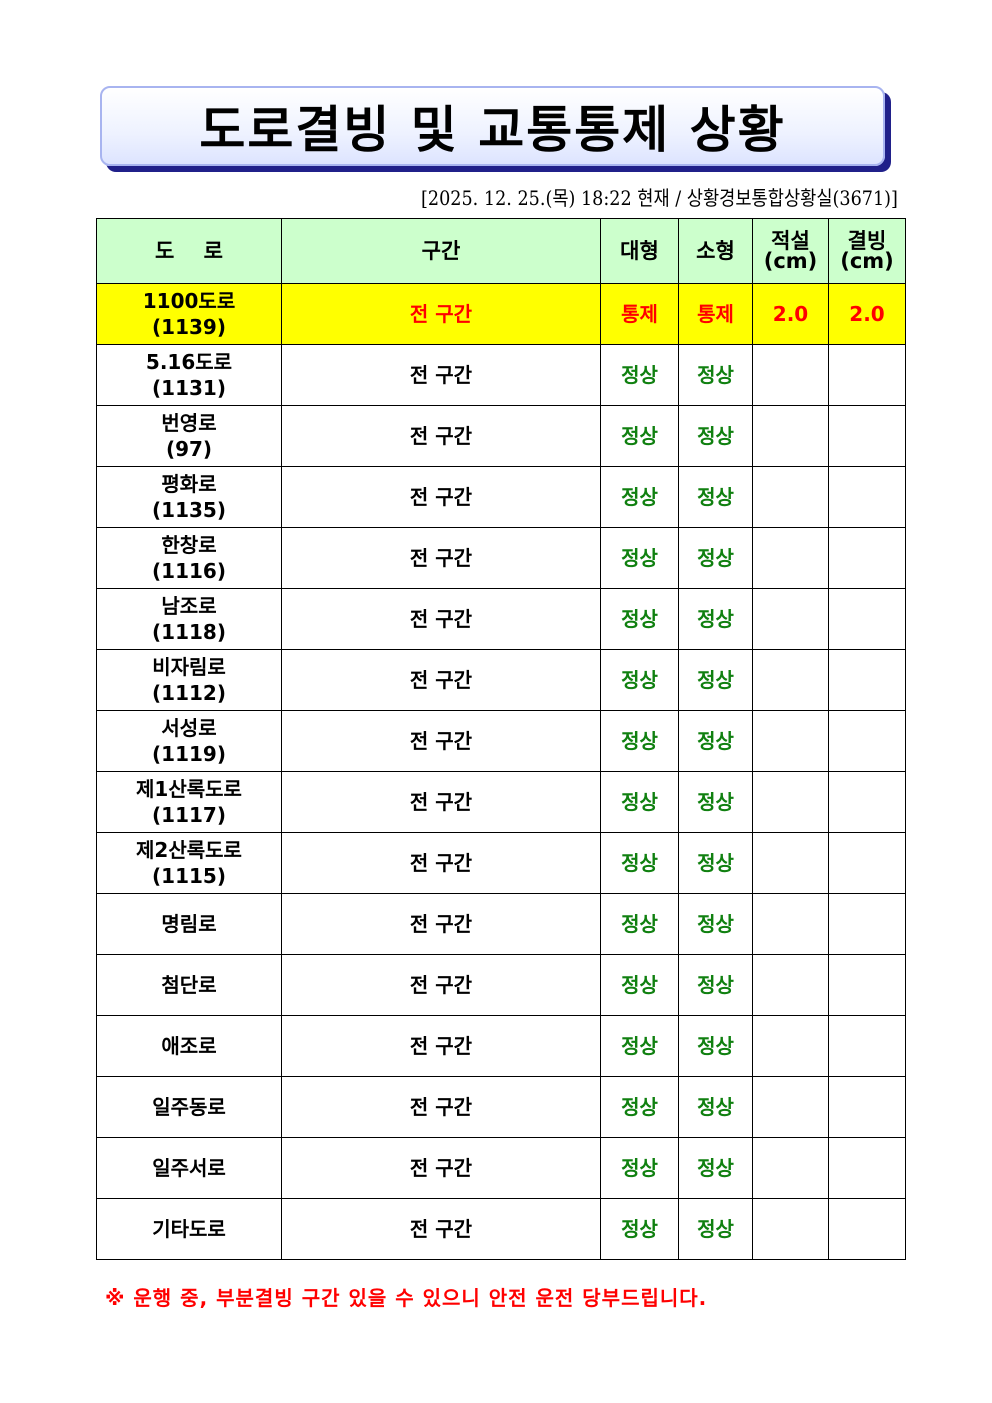 The height and width of the screenshot is (1403, 992). I want to click on header-ice-unit: (cm), so click(867, 261).